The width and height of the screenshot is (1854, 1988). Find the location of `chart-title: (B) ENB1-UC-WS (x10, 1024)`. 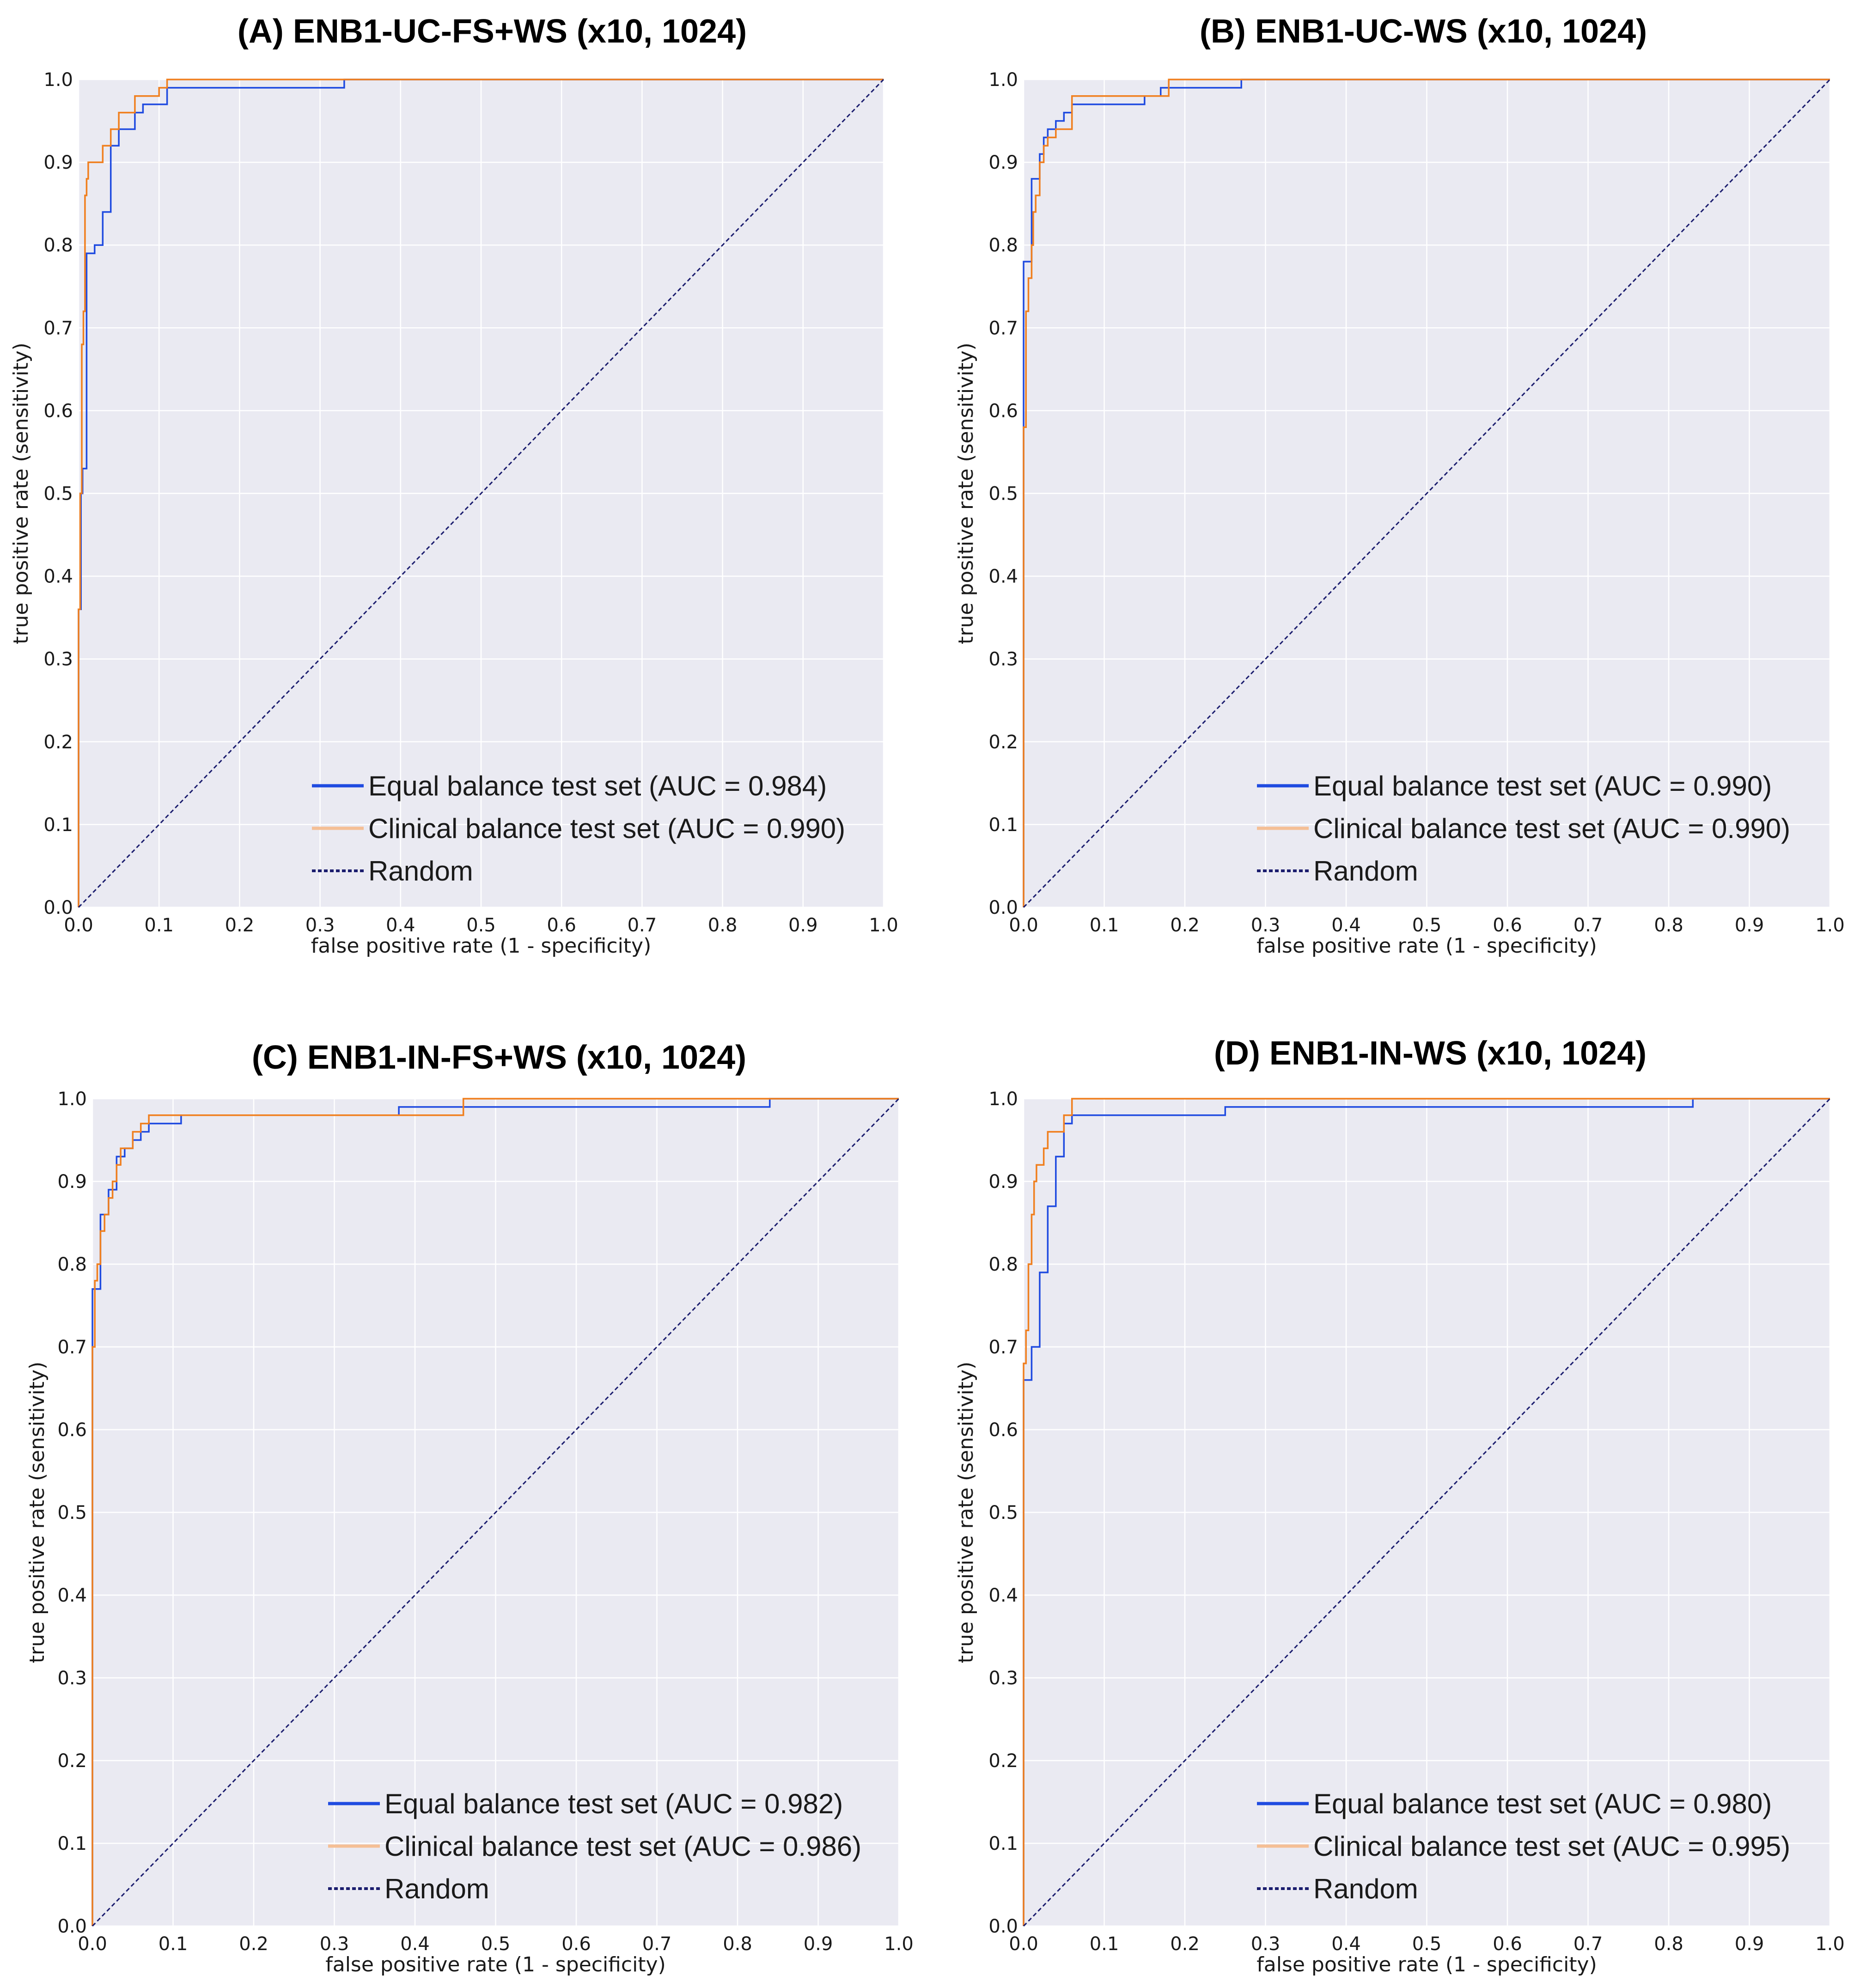

chart-title: (B) ENB1-UC-WS (x10, 1024) is located at coordinates (1423, 31).